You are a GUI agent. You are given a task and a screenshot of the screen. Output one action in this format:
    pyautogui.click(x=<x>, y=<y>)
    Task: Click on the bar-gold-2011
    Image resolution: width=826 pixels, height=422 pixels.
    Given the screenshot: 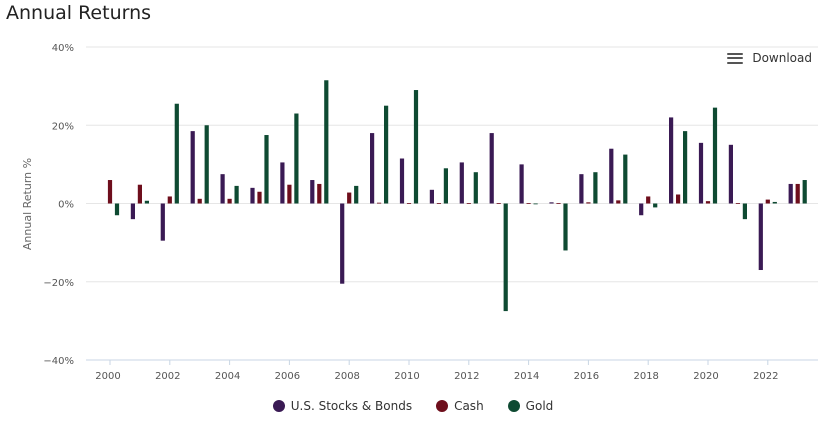 What is the action you would take?
    pyautogui.click(x=445, y=186)
    